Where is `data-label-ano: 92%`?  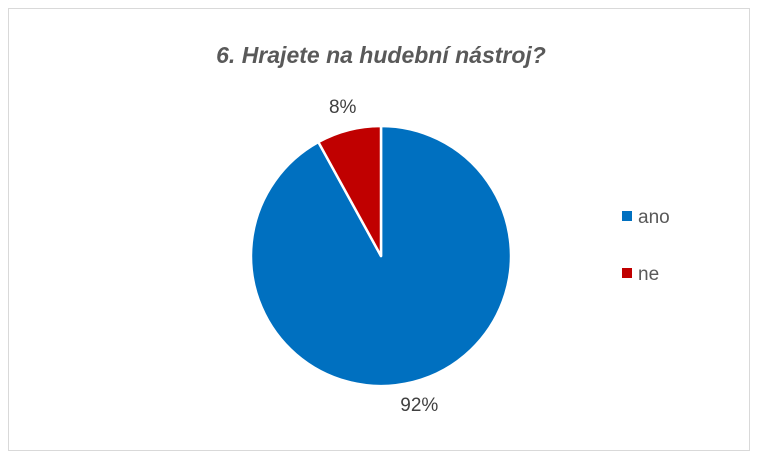 data-label-ano: 92% is located at coordinates (419, 405).